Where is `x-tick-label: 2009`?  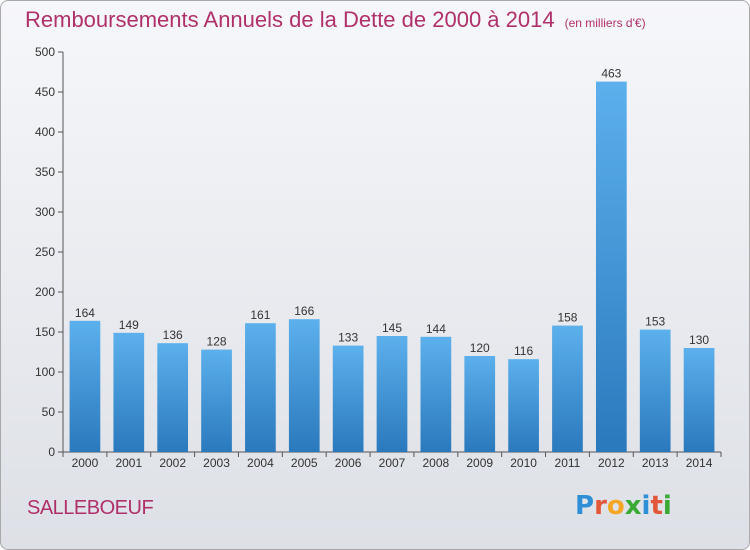
x-tick-label: 2009 is located at coordinates (479, 463).